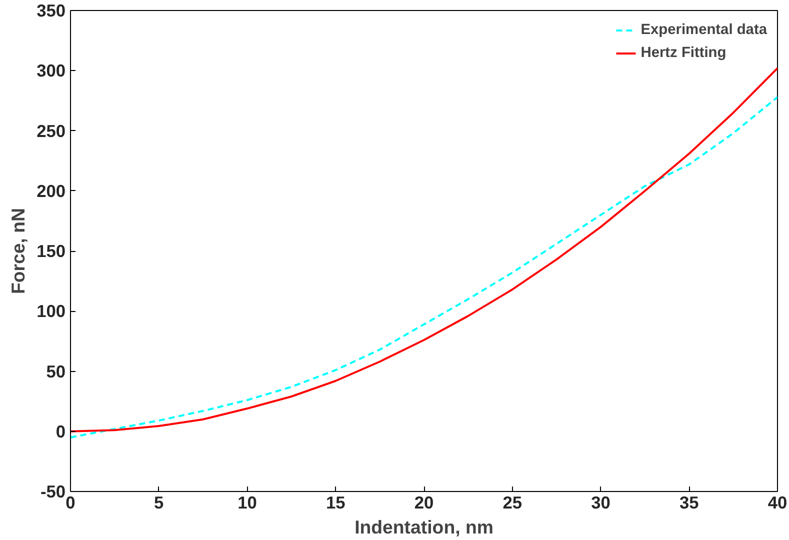  Describe the element at coordinates (424, 527) in the screenshot. I see `x-axis-title: Indentation, nm` at that location.